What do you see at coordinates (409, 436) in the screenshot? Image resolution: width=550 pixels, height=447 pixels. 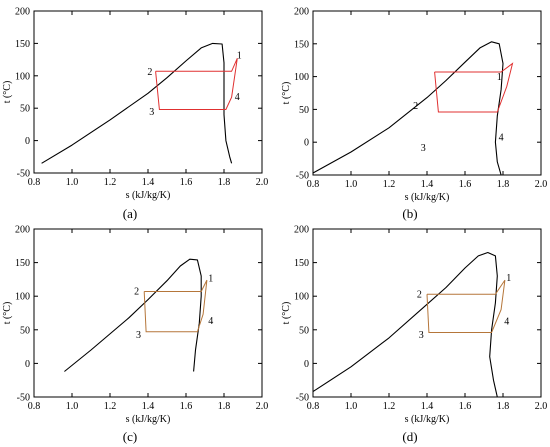 I see `panel-caption: (d)` at bounding box center [409, 436].